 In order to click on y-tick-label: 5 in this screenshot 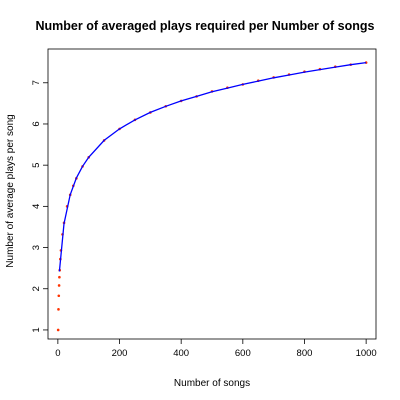, I will do `click(36, 165)`.